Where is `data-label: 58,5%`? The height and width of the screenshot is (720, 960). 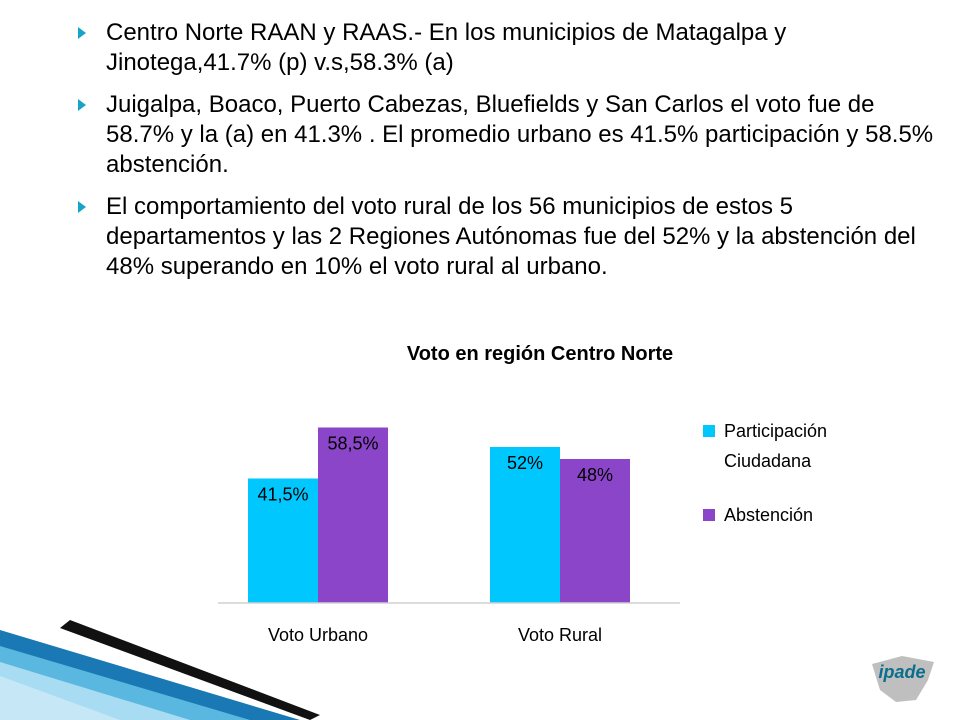
data-label: 58,5% is located at coordinates (352, 444).